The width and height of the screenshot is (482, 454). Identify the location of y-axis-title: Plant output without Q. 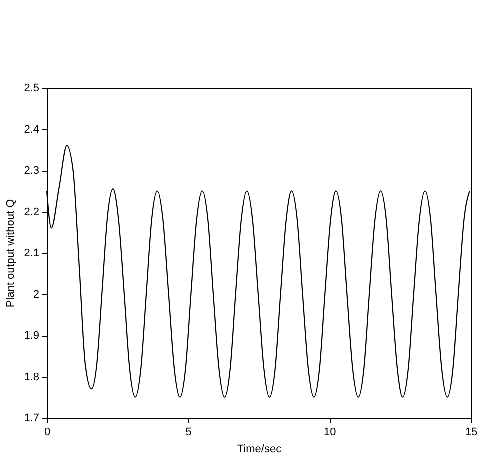
(11, 253).